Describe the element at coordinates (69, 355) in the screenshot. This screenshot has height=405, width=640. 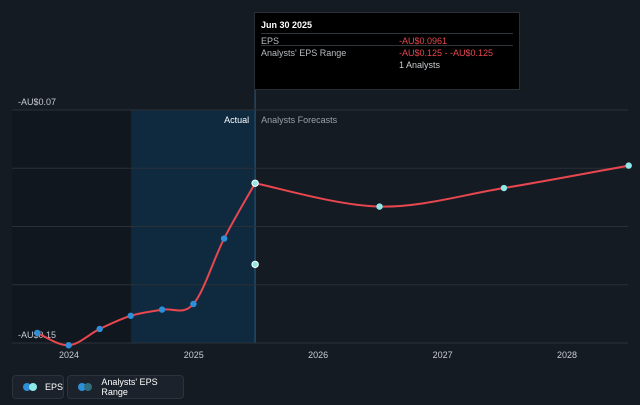
I see `x-tick-label: 2024` at that location.